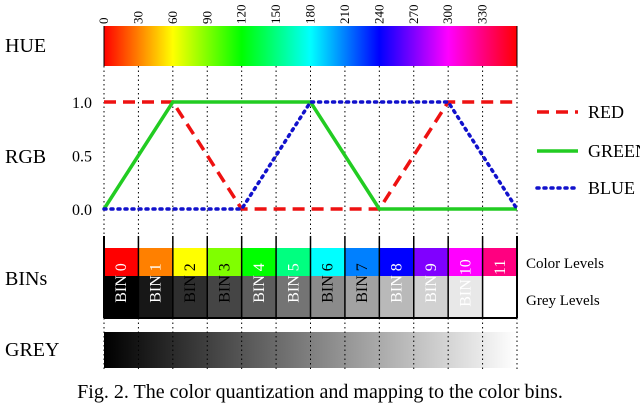  I want to click on legend: RED GREEN BLUE, so click(587, 150).